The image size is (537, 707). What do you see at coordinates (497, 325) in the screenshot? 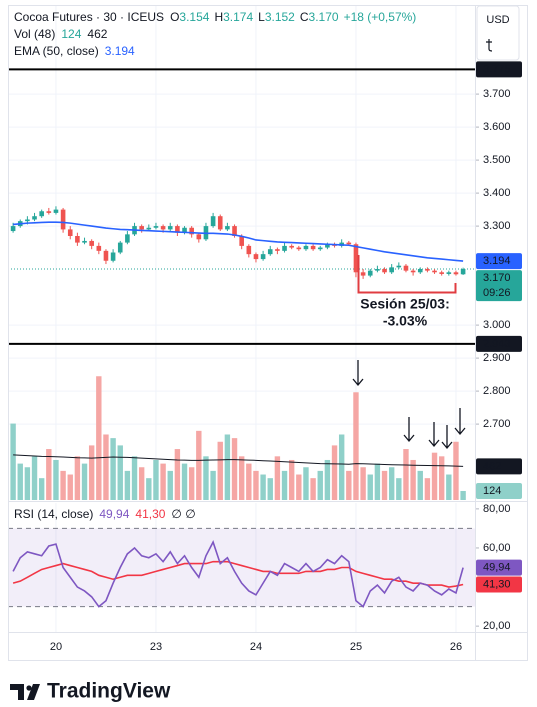
I see `y-tick-label: 3.000` at bounding box center [497, 325].